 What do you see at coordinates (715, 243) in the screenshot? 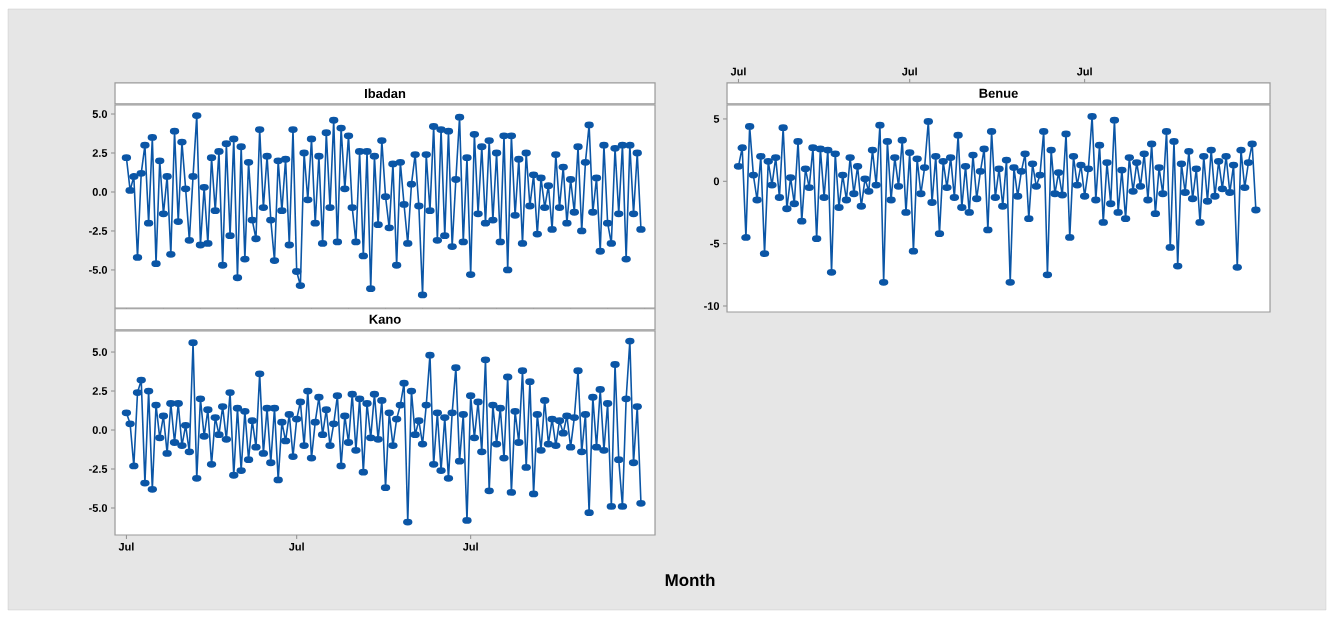
I see `y-tick-label: -5` at bounding box center [715, 243].